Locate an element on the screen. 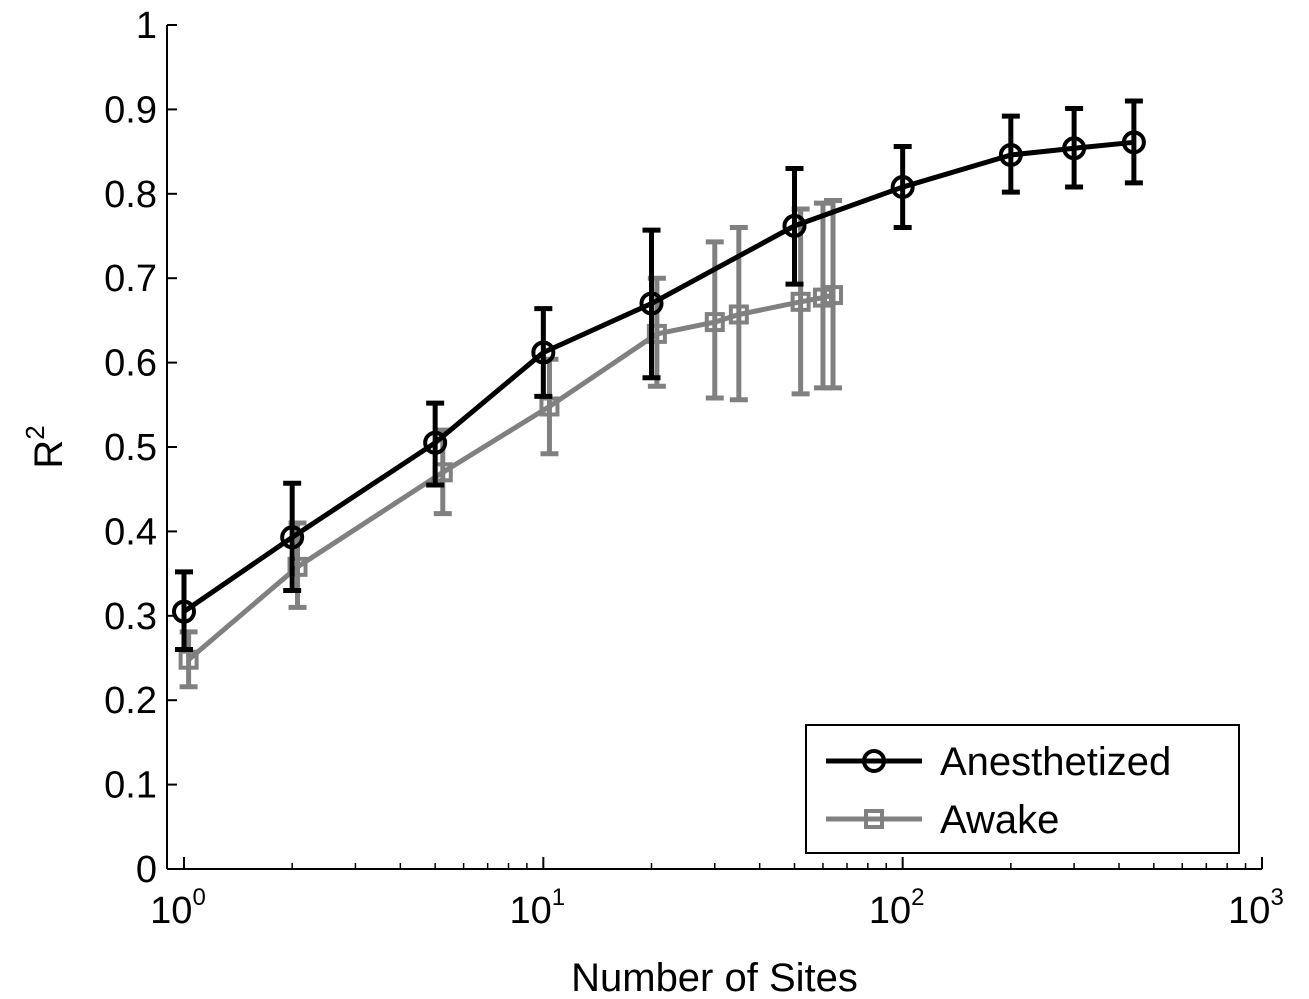 This screenshot has width=1309, height=999. y-tick-label: 0.7 is located at coordinates (130, 279).